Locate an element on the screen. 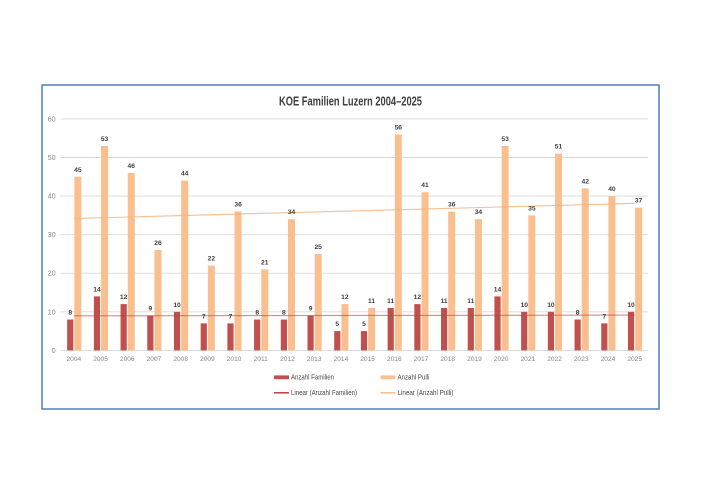 Image resolution: width=702 pixels, height=496 pixels. svg-text: 44 is located at coordinates (185, 174).